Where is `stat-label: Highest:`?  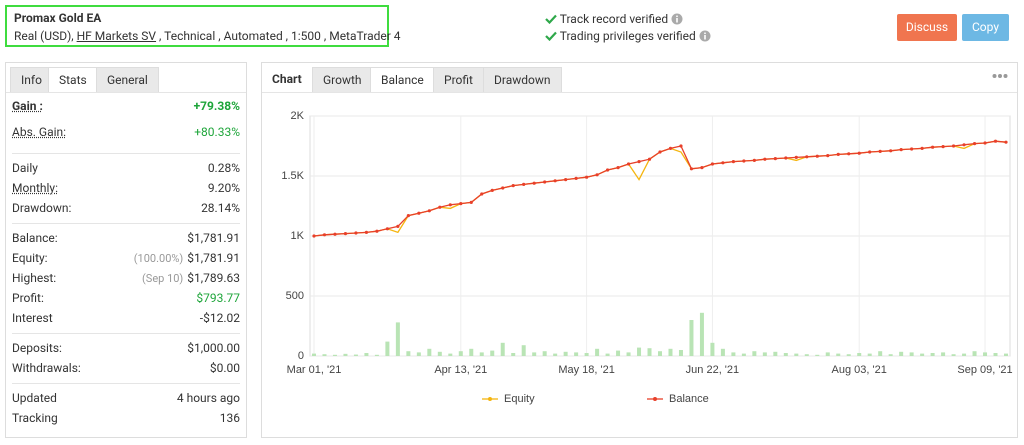
stat-label: Highest: is located at coordinates (34, 278).